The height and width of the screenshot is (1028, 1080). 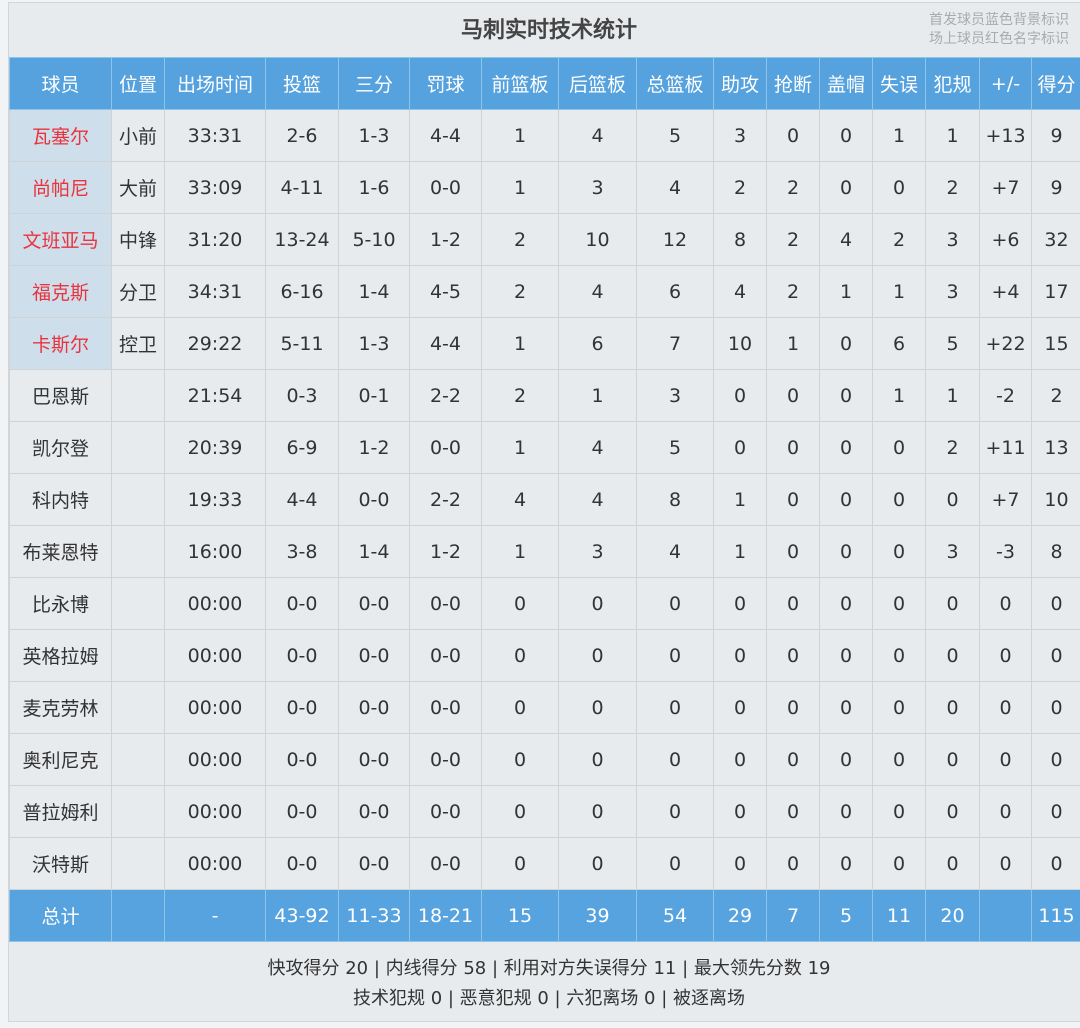 I want to click on stat-cell: +6, so click(x=1005, y=239).